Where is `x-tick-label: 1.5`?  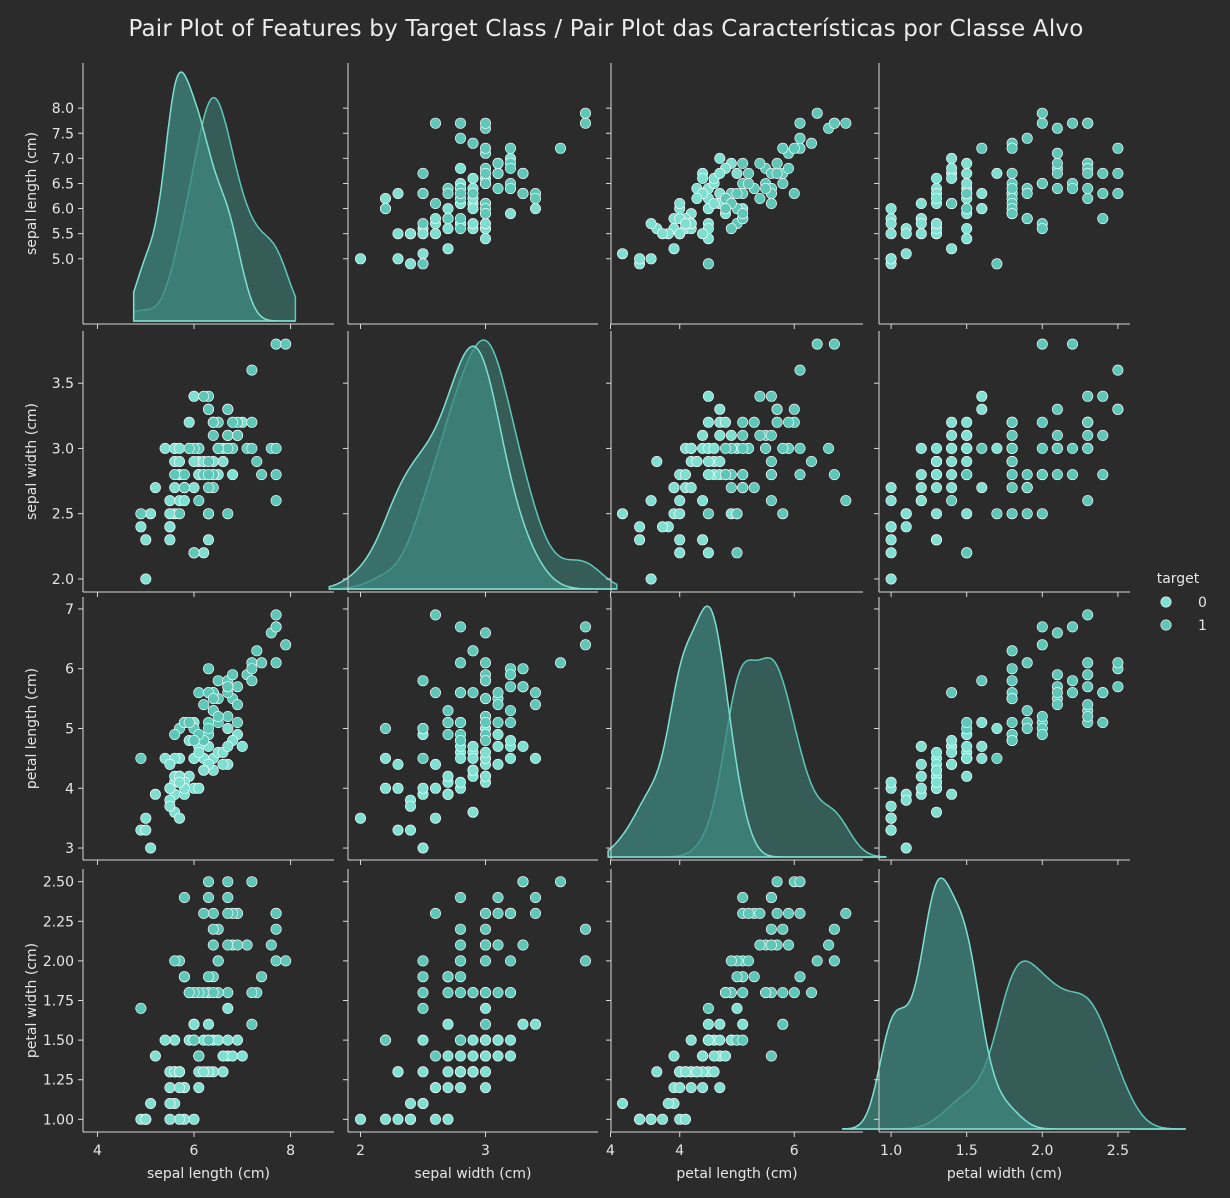 x-tick-label: 1.5 is located at coordinates (967, 1151).